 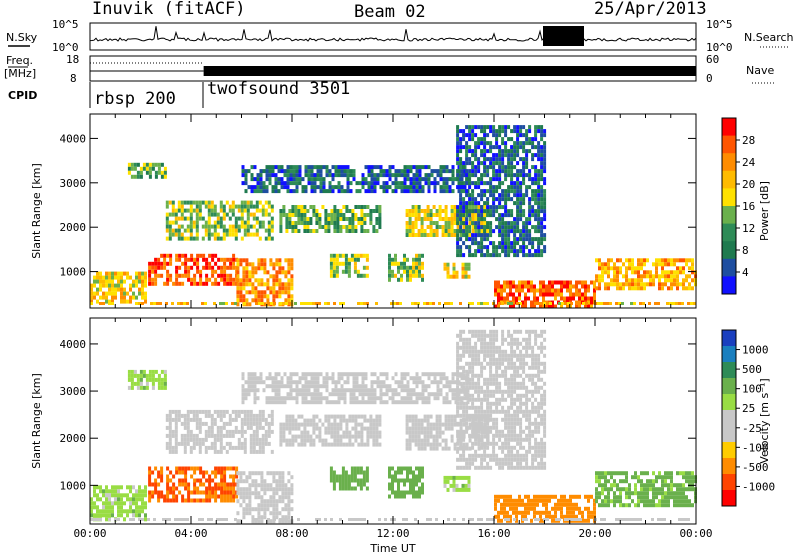 I want to click on echo-region, so click(x=406, y=482).